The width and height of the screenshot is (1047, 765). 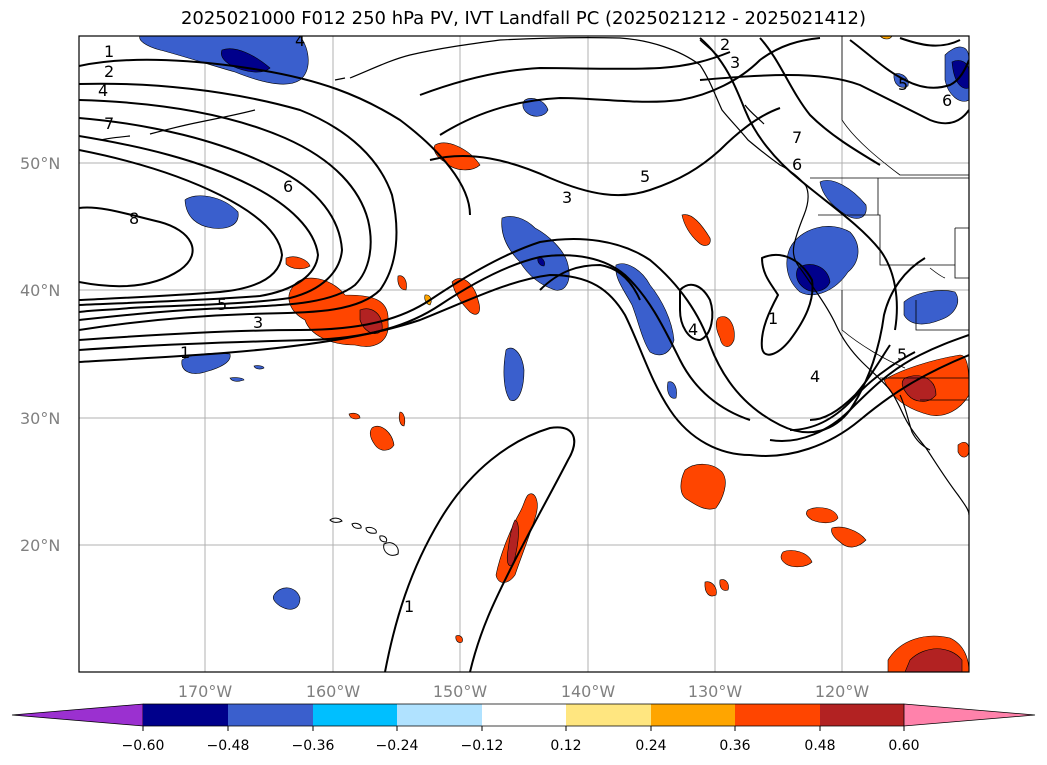 I want to click on lon-label: 170°W, so click(x=205, y=691).